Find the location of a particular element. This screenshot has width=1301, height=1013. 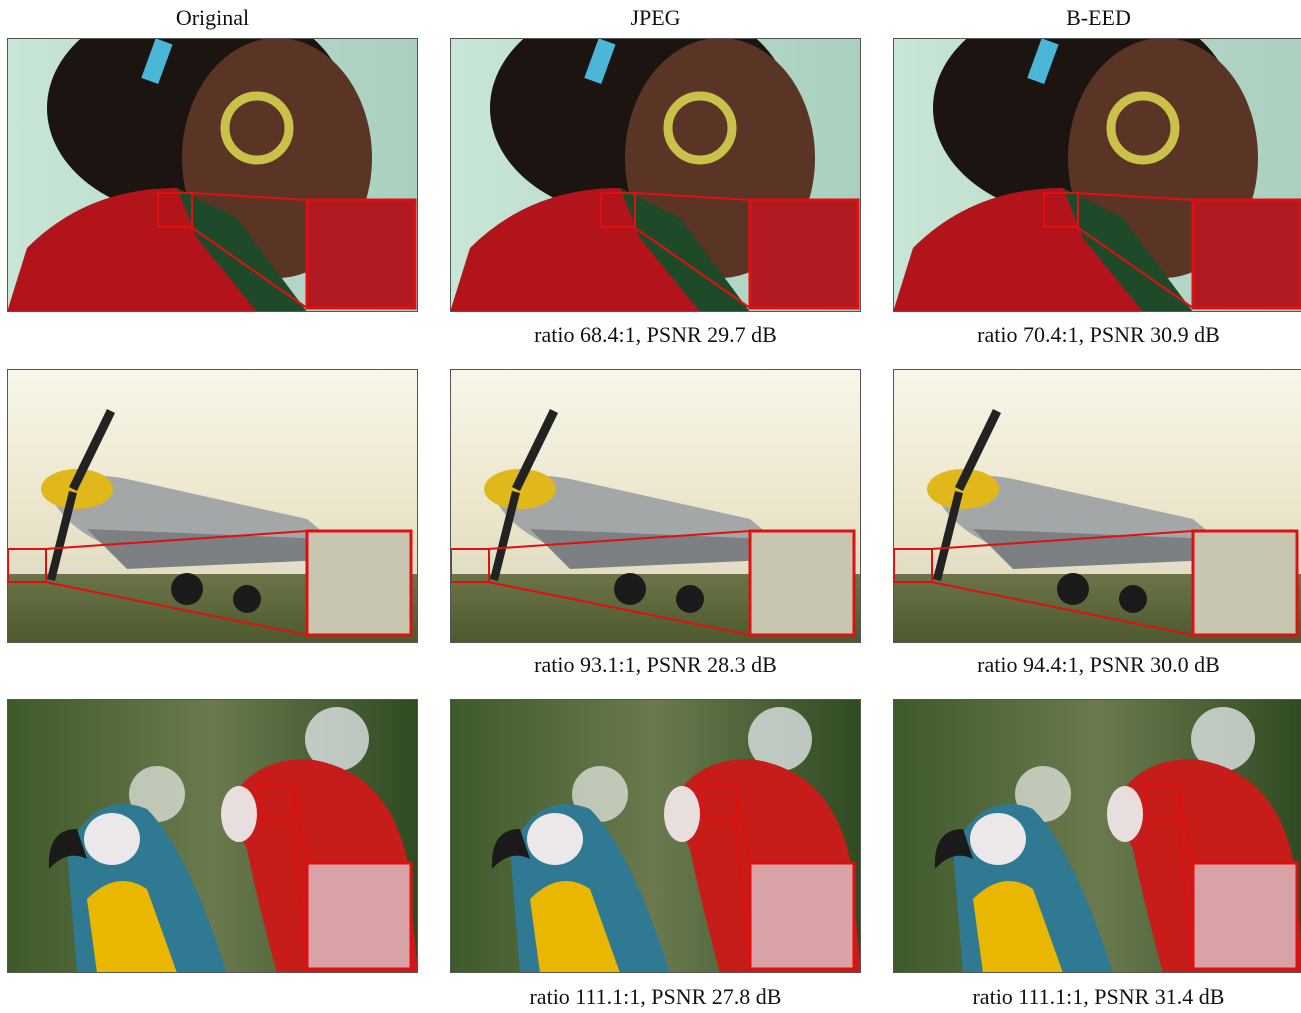

column-header: B-EED is located at coordinates (1098, 17).